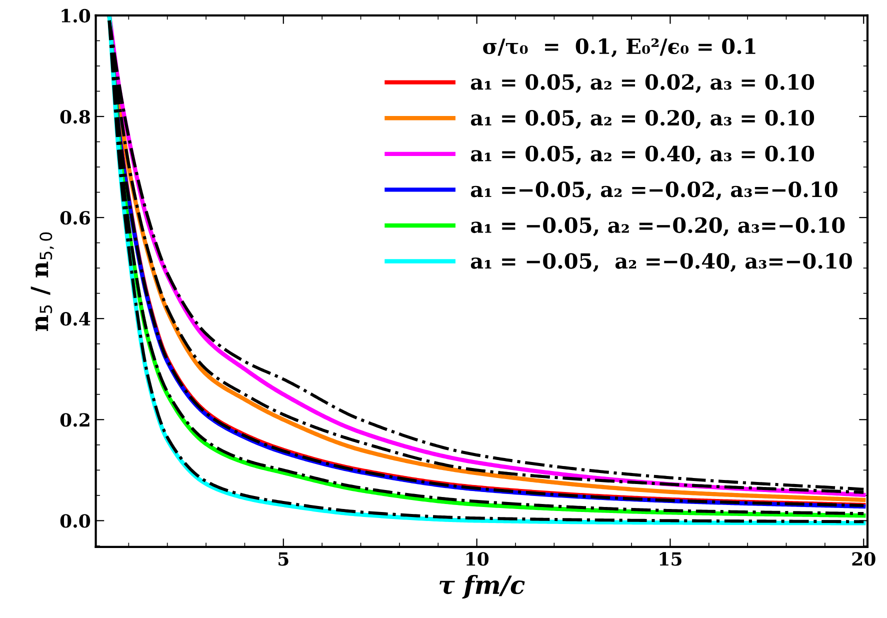 This screenshot has height=618, width=887. I want to click on y-tick-label: 0.4, so click(75, 319).